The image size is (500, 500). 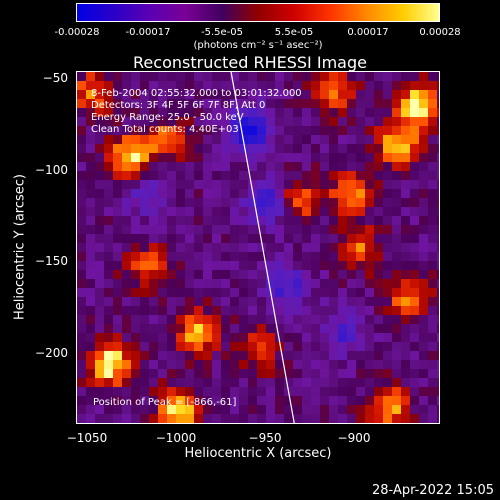 I want to click on solar-limb-line, so click(x=262, y=247).